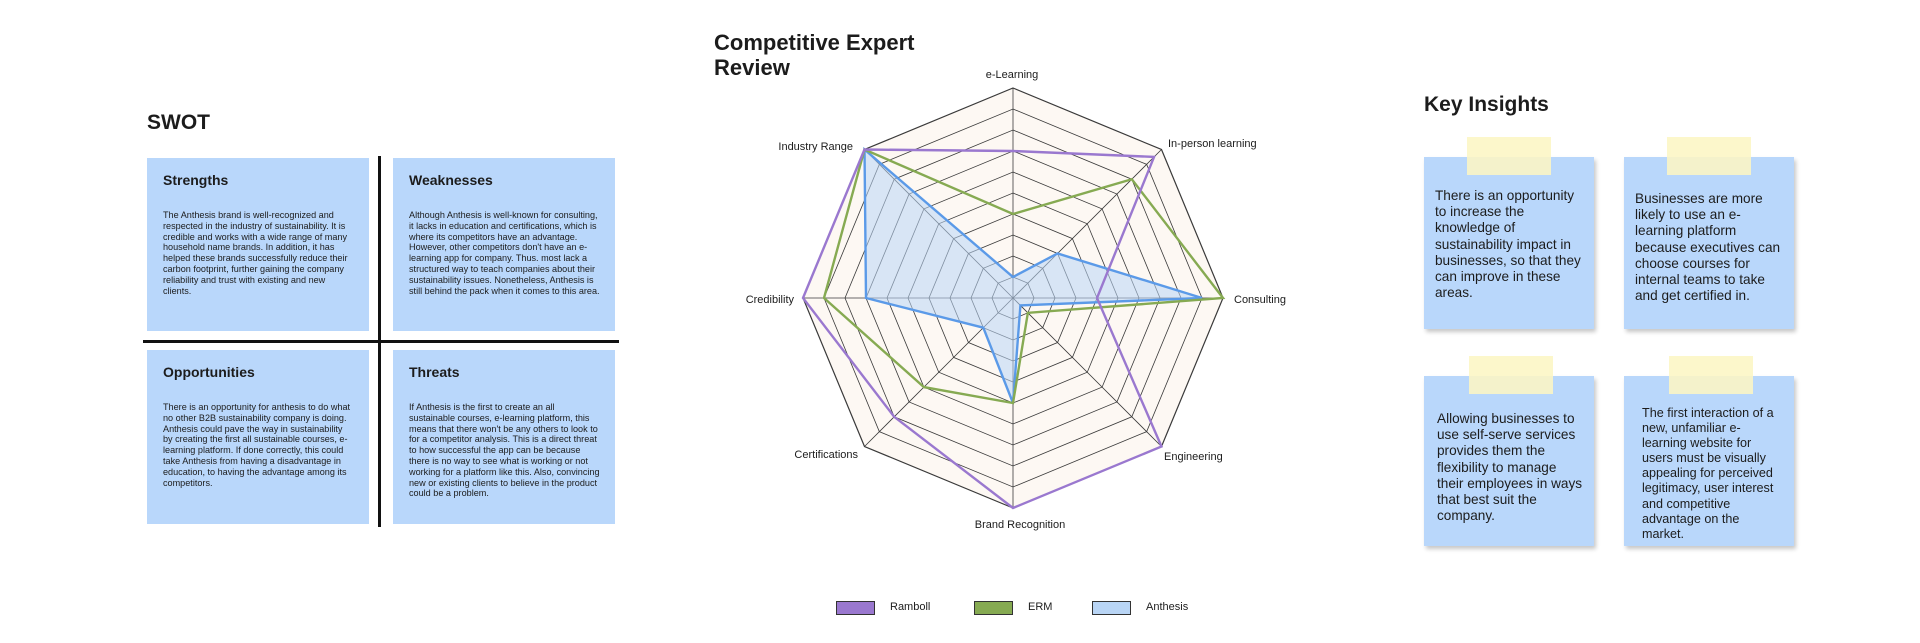 The height and width of the screenshot is (643, 1920). I want to click on threats-heading: Threats, so click(434, 372).